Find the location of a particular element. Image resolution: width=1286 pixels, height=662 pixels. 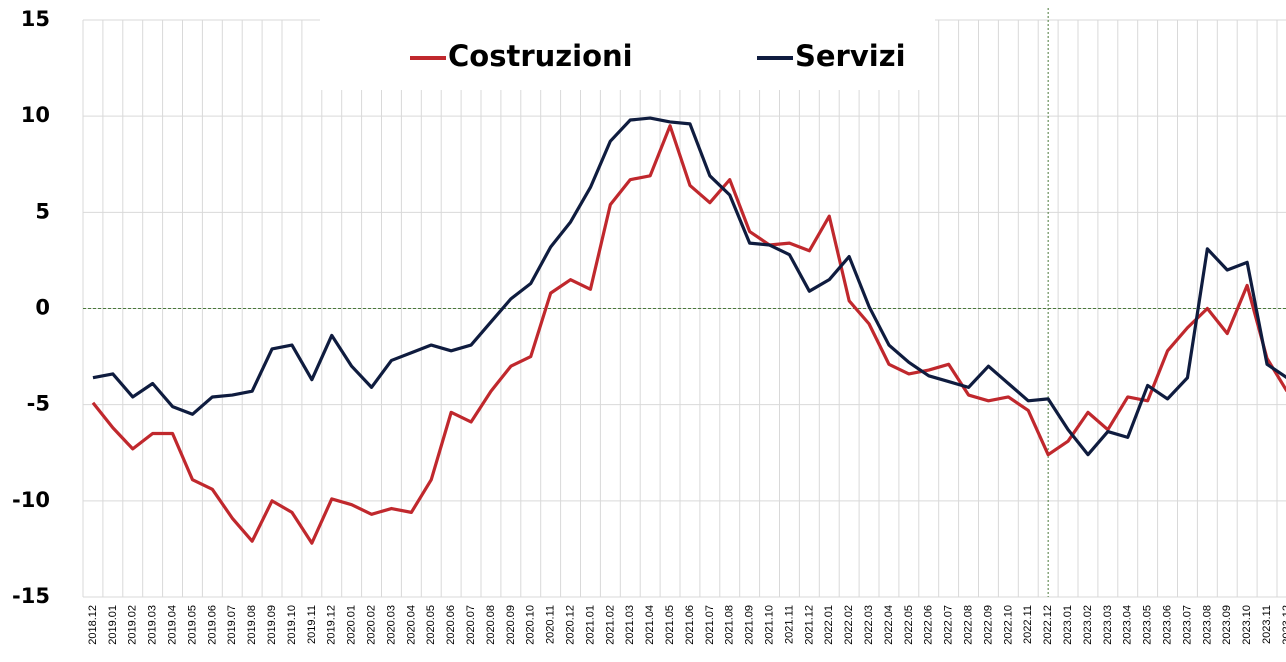

x-tick-label: 2019.11 is located at coordinates (312, 624).